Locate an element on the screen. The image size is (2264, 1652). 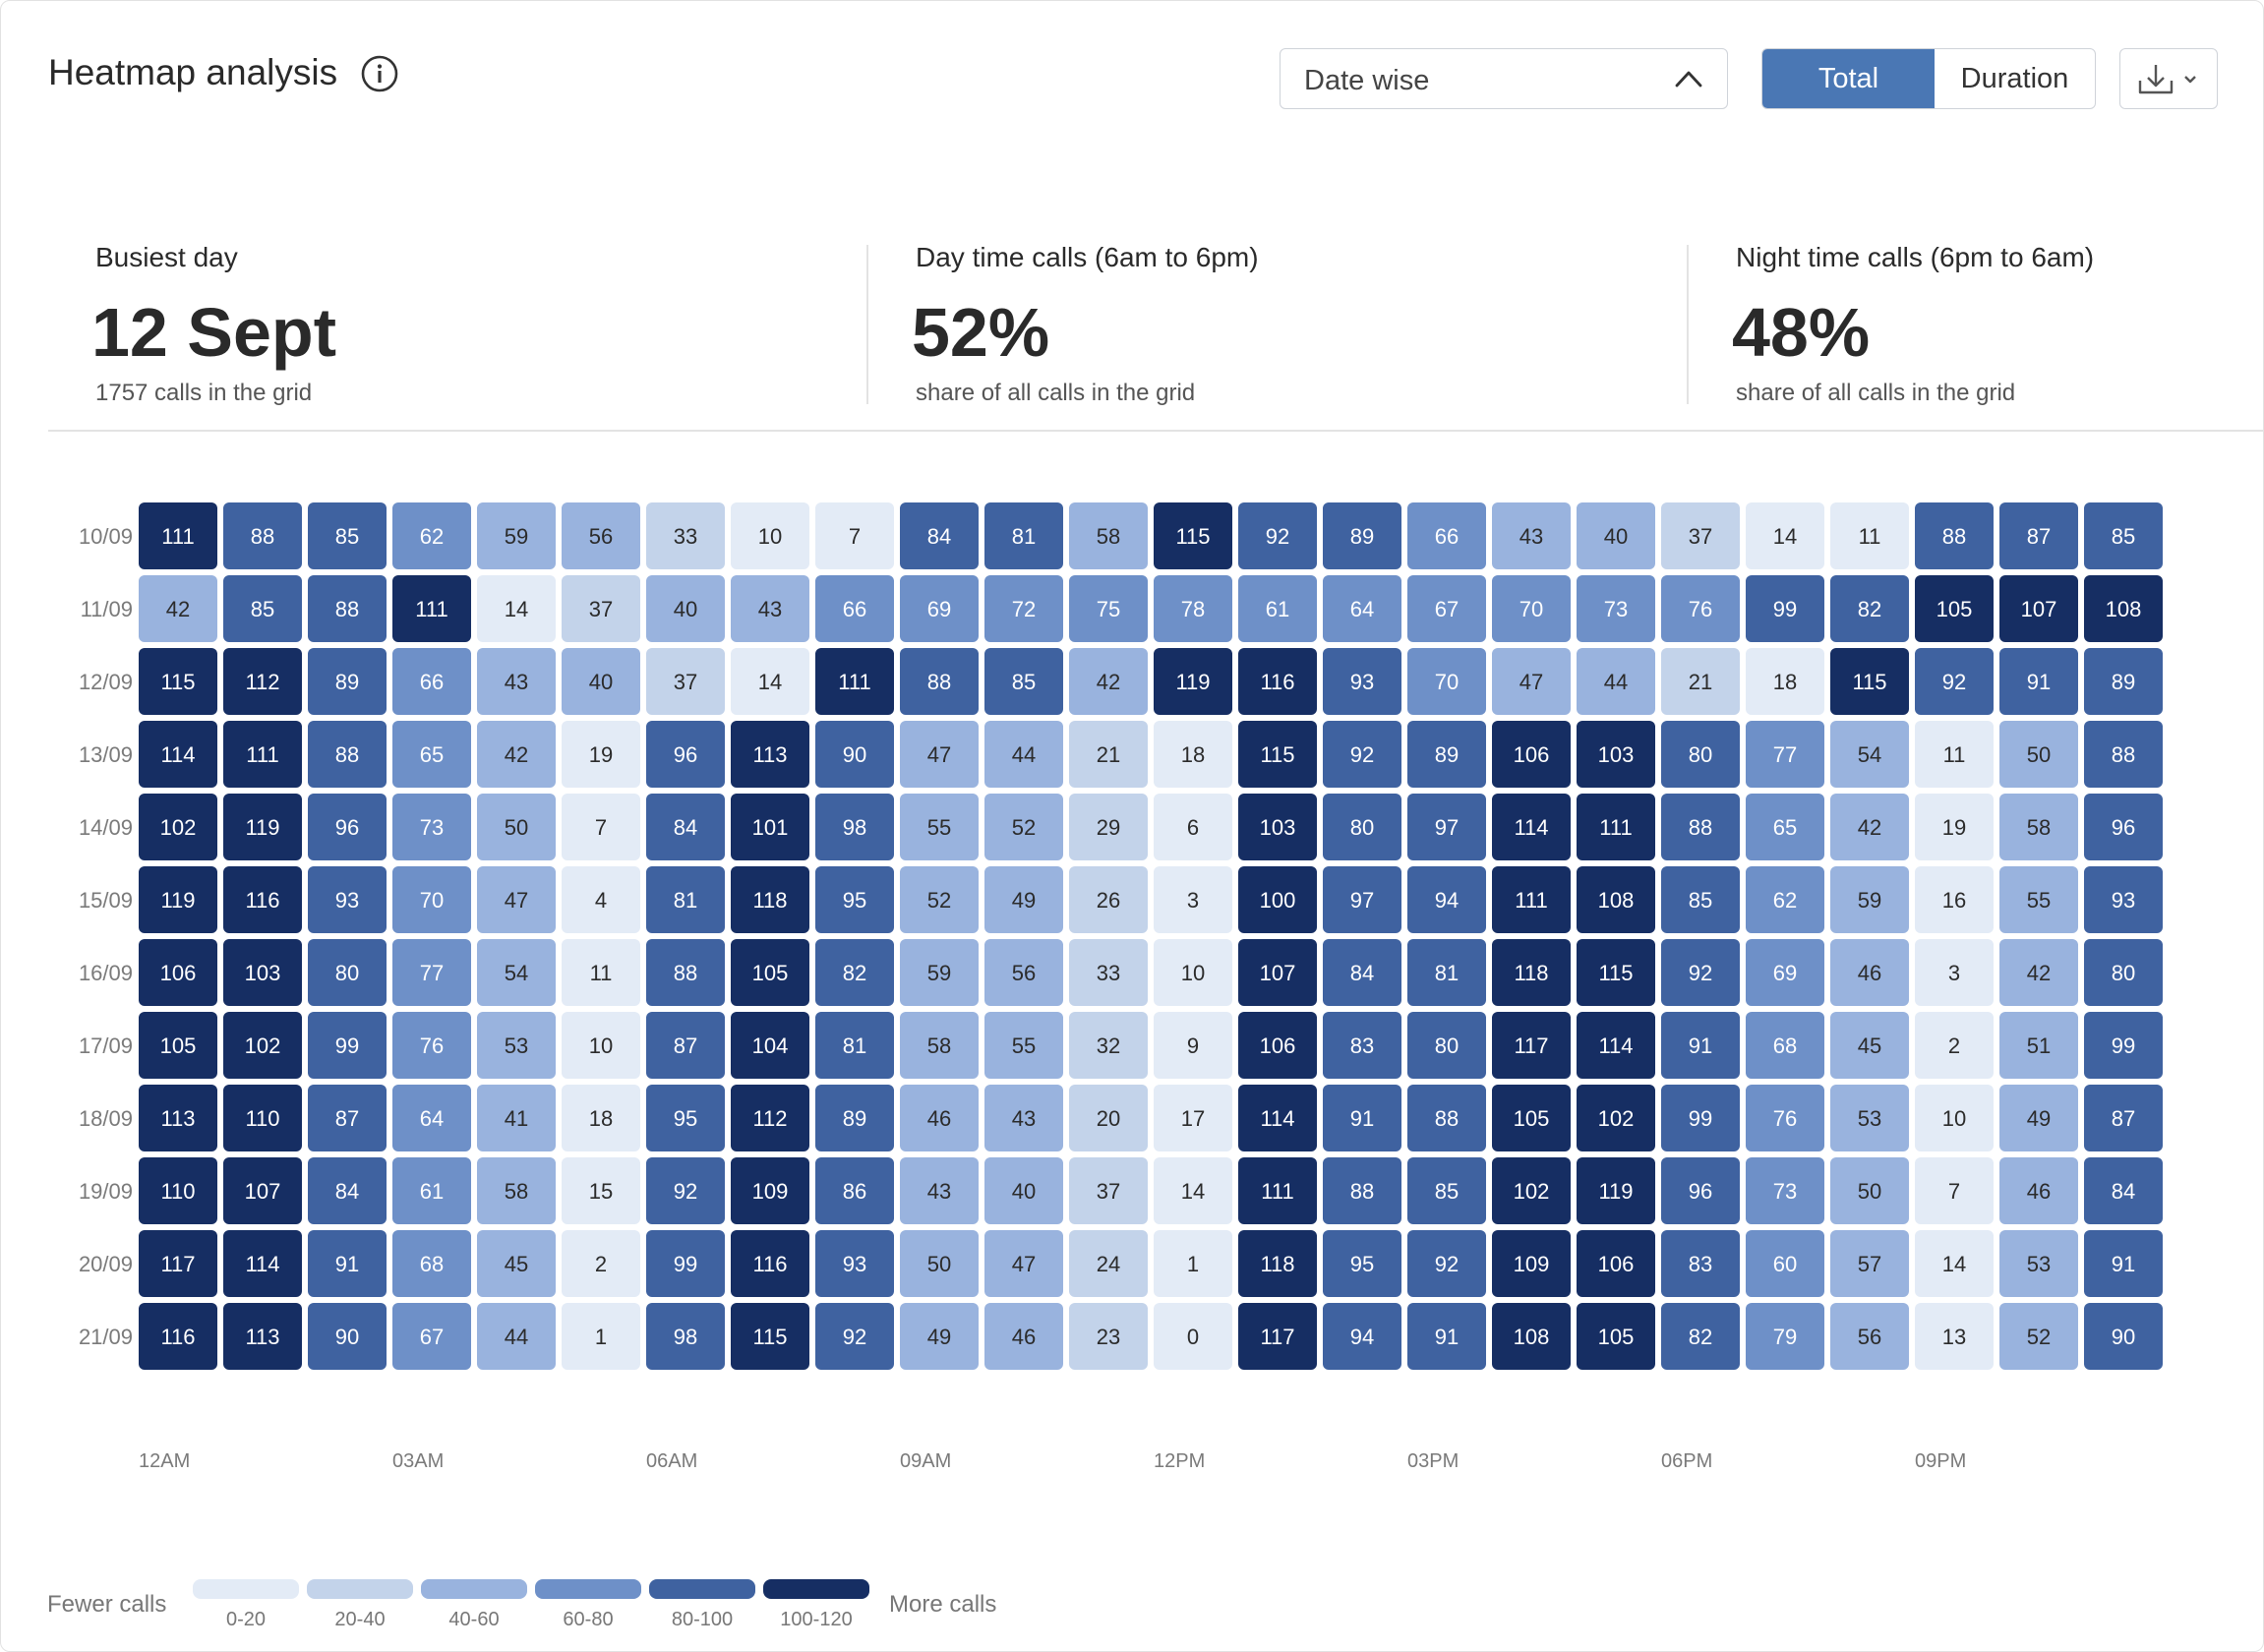
heatmap-cell: 85 is located at coordinates (1023, 681).